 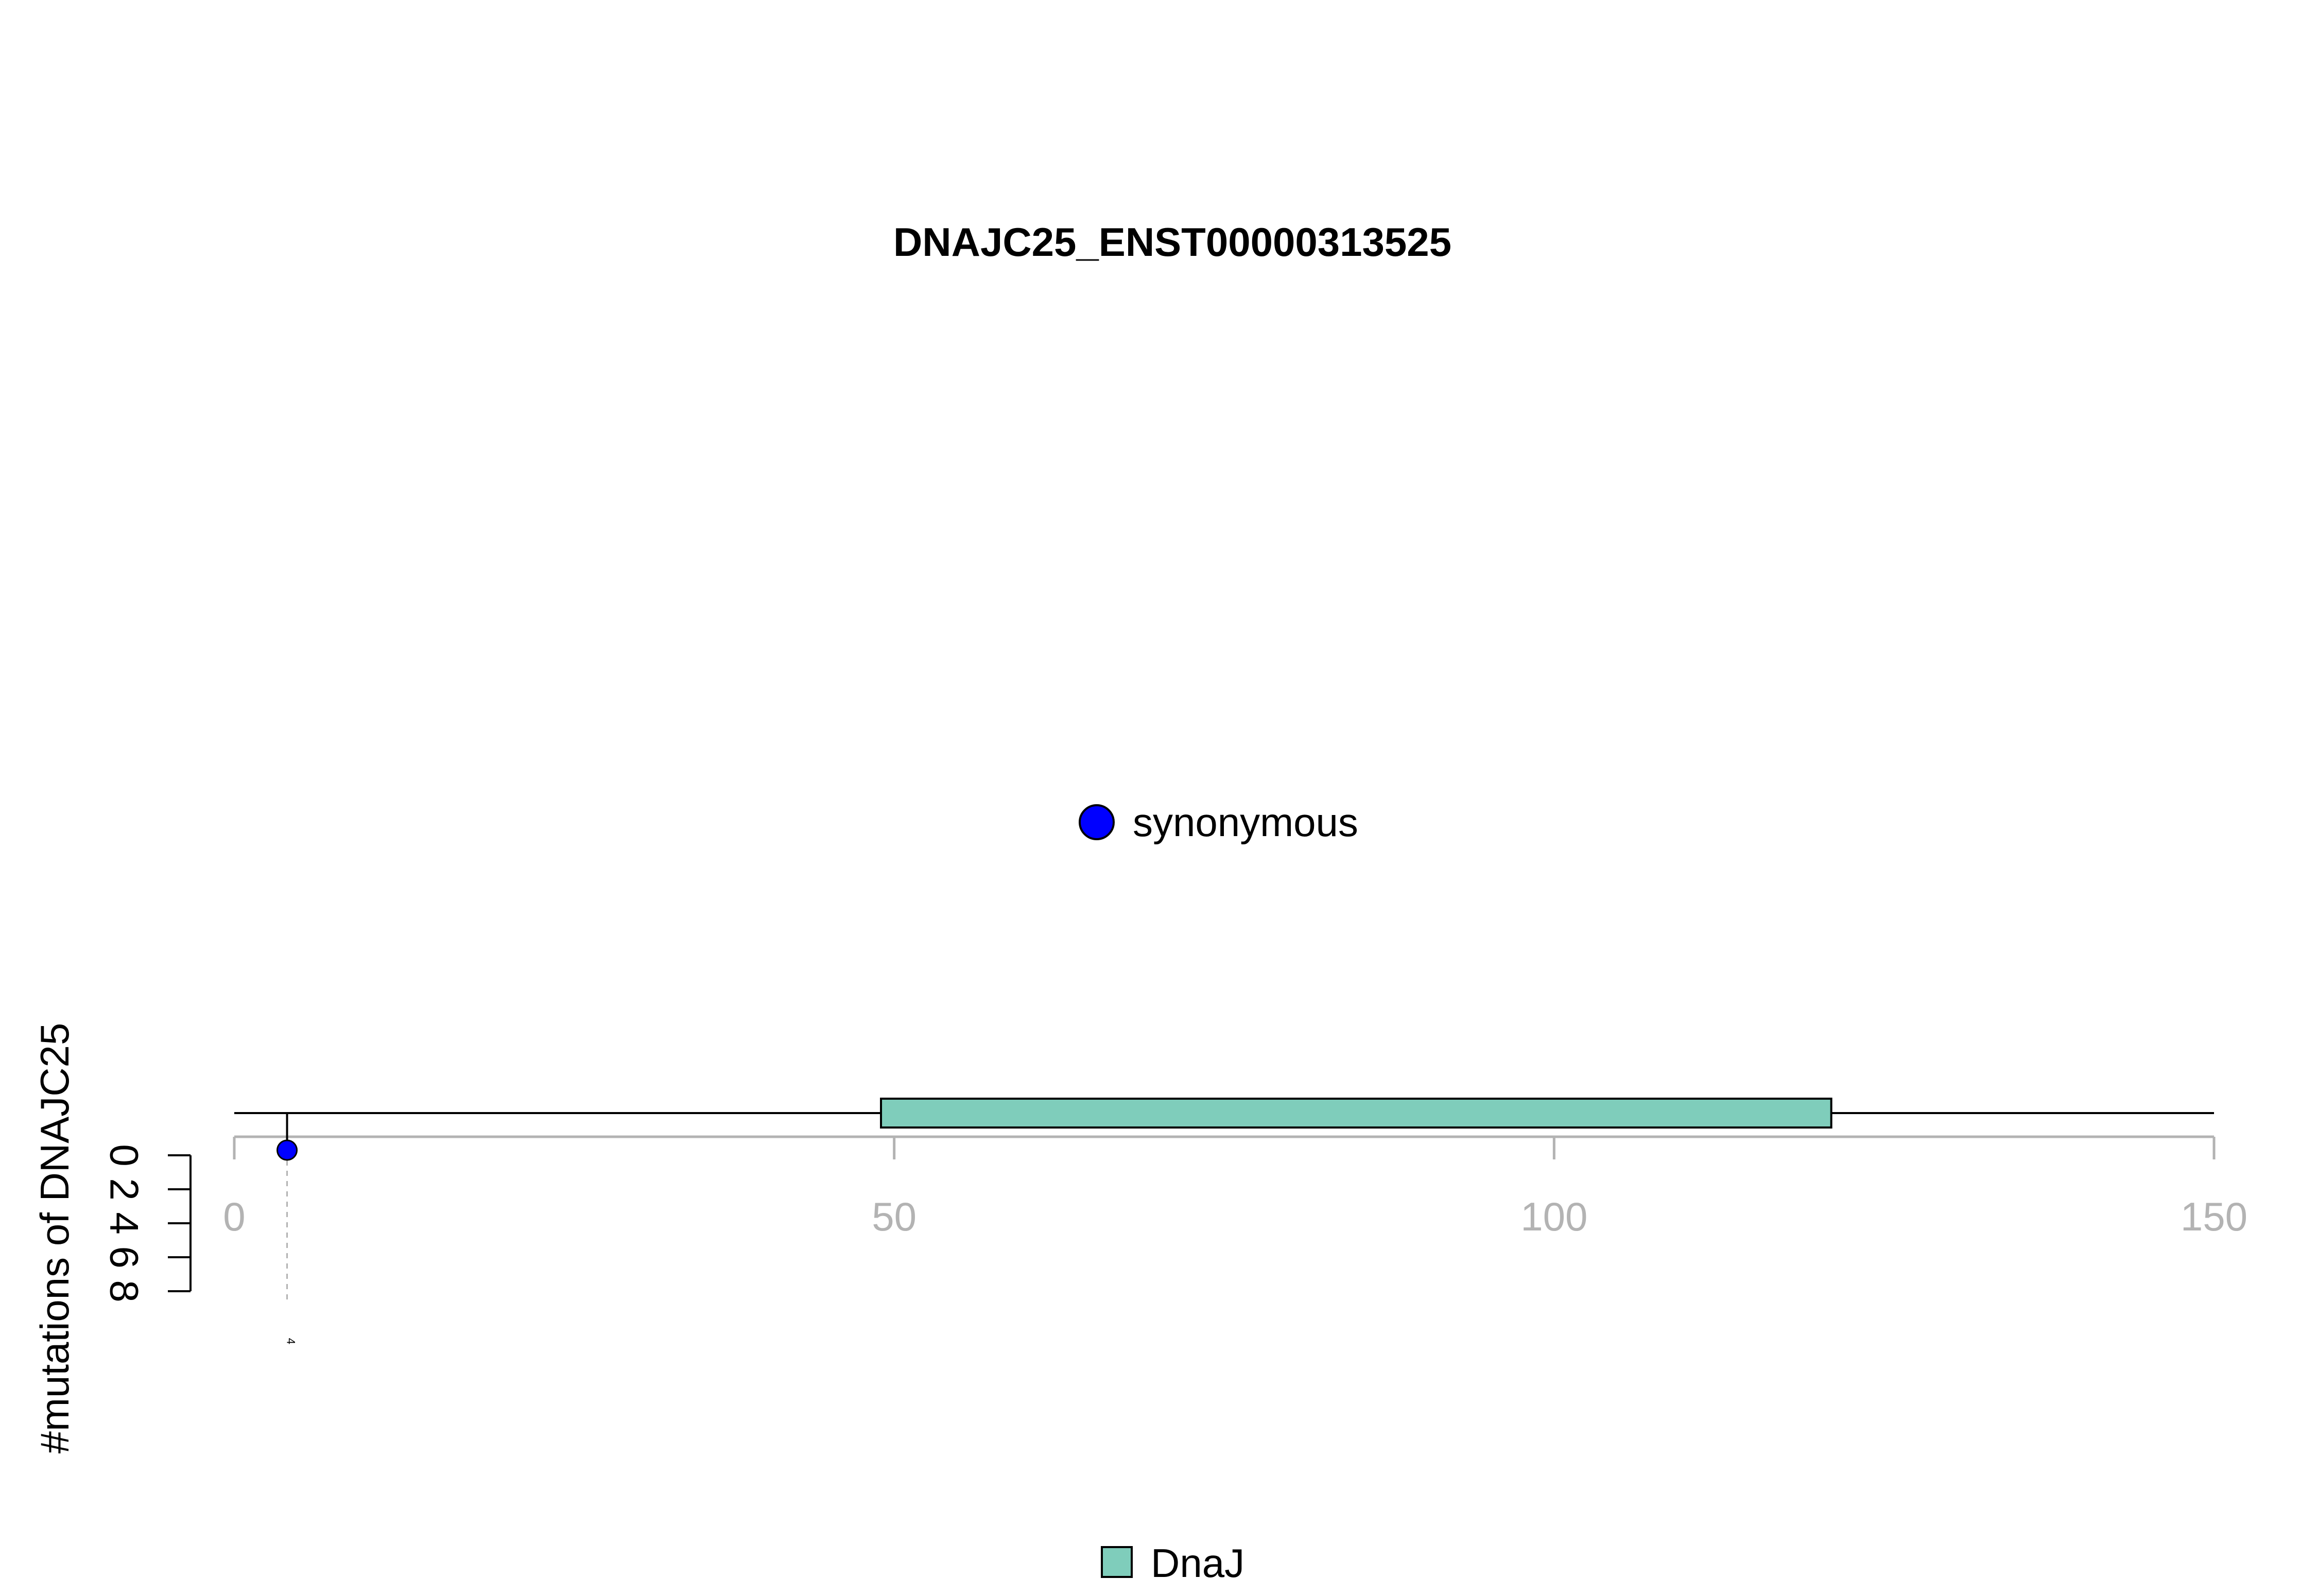 I want to click on x-tick-label: 100, so click(x=1553, y=1216).